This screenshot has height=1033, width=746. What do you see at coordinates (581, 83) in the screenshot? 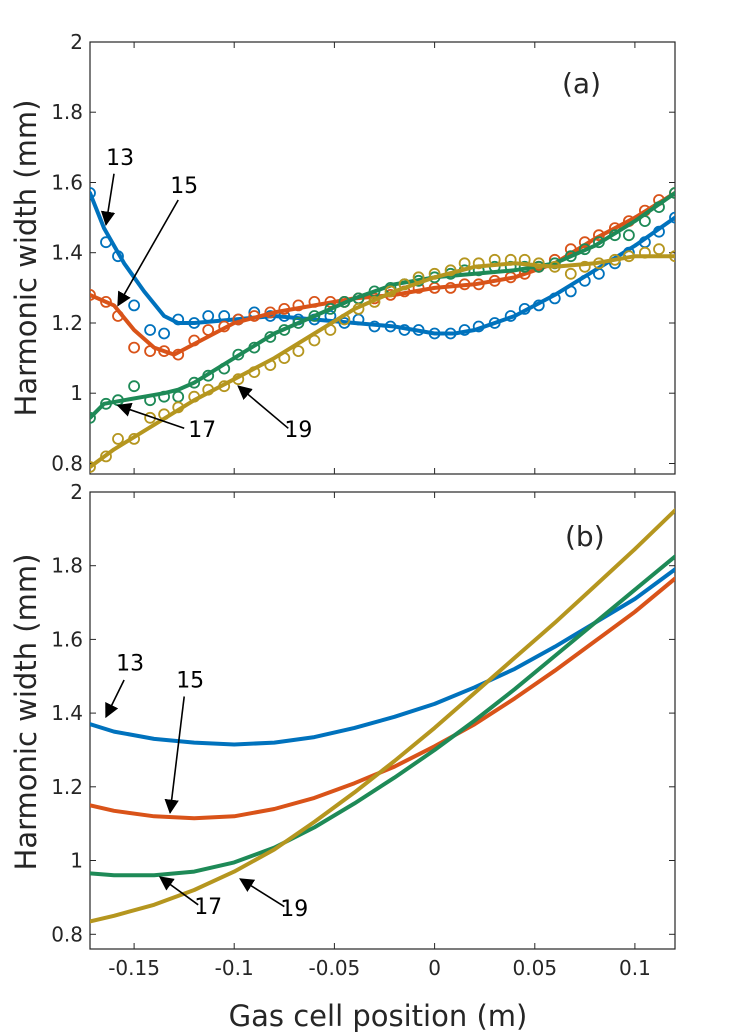
I see `panel-a-label: (a)` at bounding box center [581, 83].